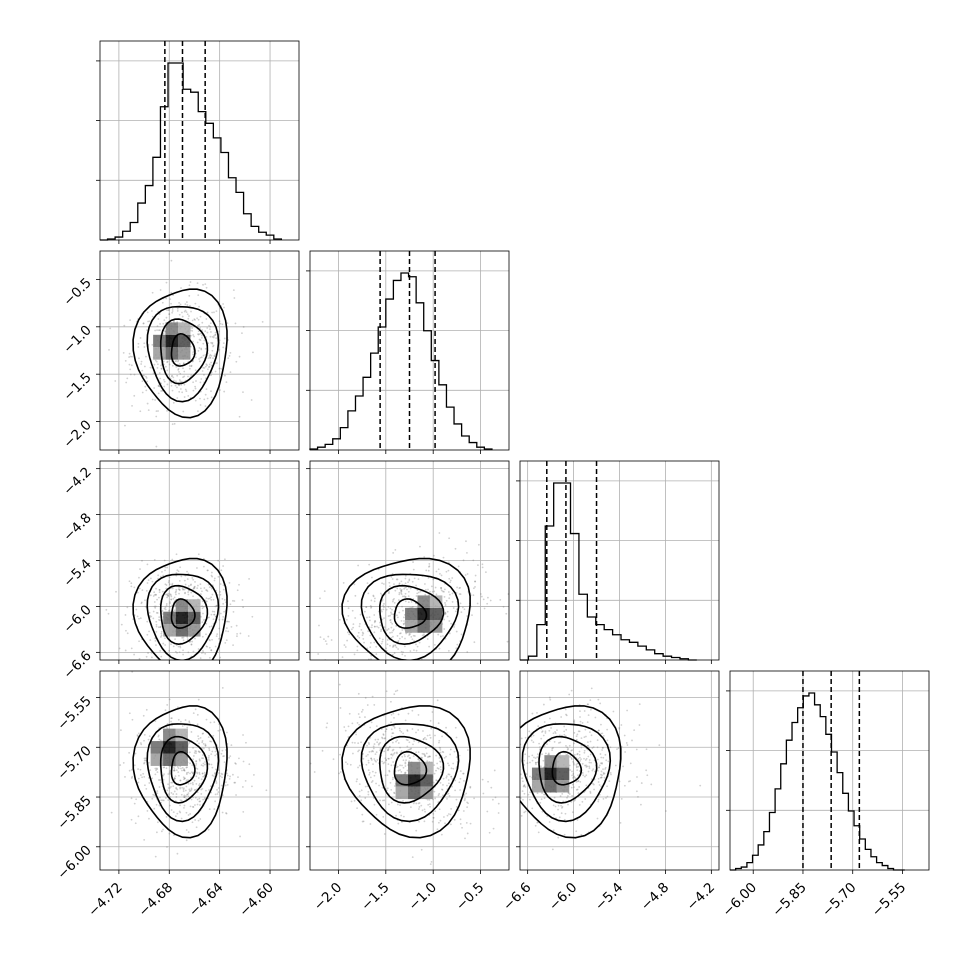 Image resolution: width=970 pixels, height=970 pixels. Describe the element at coordinates (183, 773) in the screenshot. I see `contour-line` at that location.